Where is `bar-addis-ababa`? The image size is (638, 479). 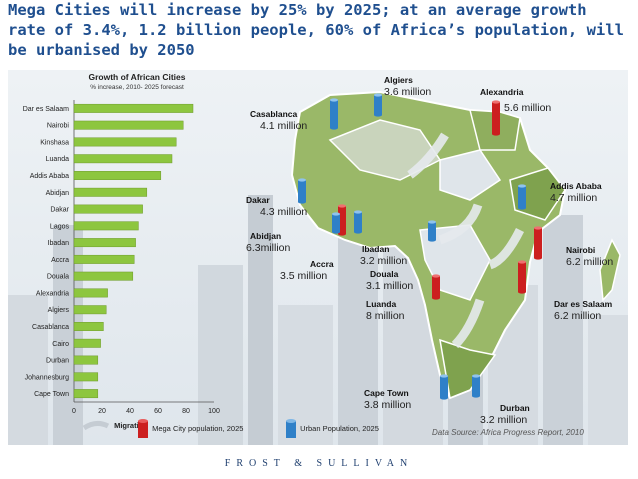 bar-addis-ababa is located at coordinates (117, 175).